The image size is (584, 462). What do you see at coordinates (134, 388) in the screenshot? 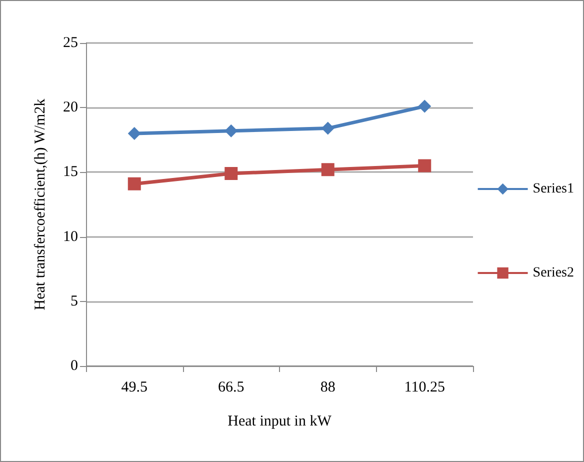
I see `x-tick-label: 49.5` at bounding box center [134, 388].